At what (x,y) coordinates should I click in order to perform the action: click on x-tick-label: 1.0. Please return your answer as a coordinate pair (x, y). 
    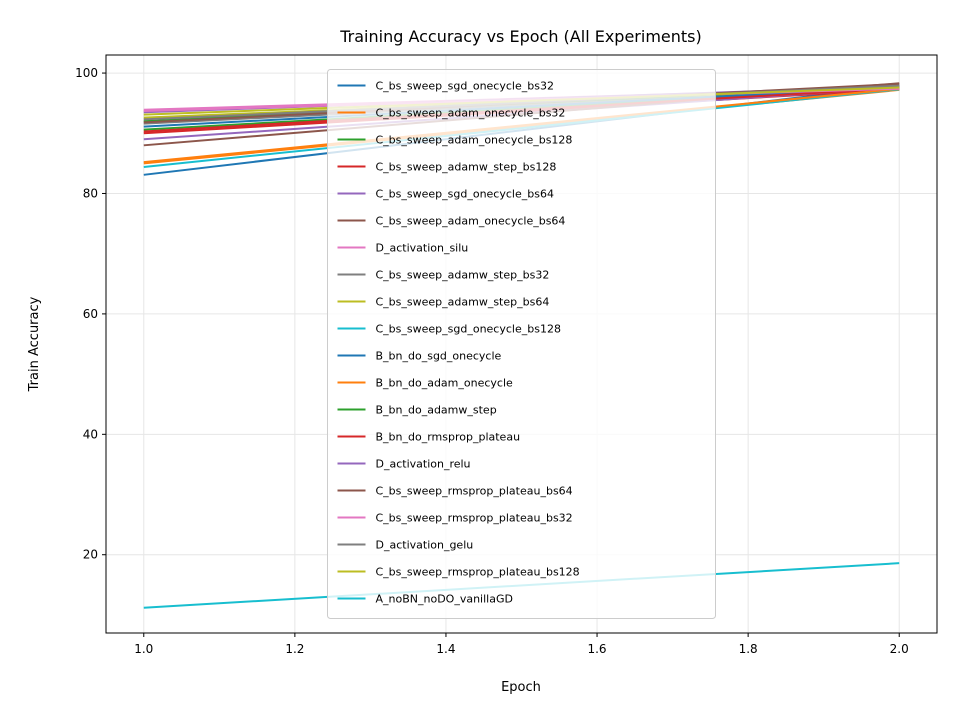
    Looking at the image, I should click on (143, 649).